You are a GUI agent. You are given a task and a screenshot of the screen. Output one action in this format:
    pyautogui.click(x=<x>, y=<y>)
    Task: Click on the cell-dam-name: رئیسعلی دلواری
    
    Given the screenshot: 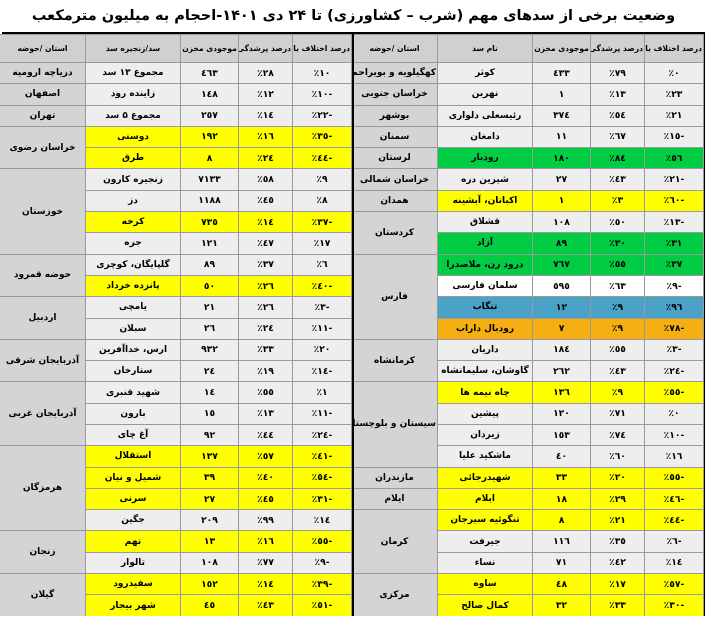 What is the action you would take?
    pyautogui.click(x=485, y=115)
    